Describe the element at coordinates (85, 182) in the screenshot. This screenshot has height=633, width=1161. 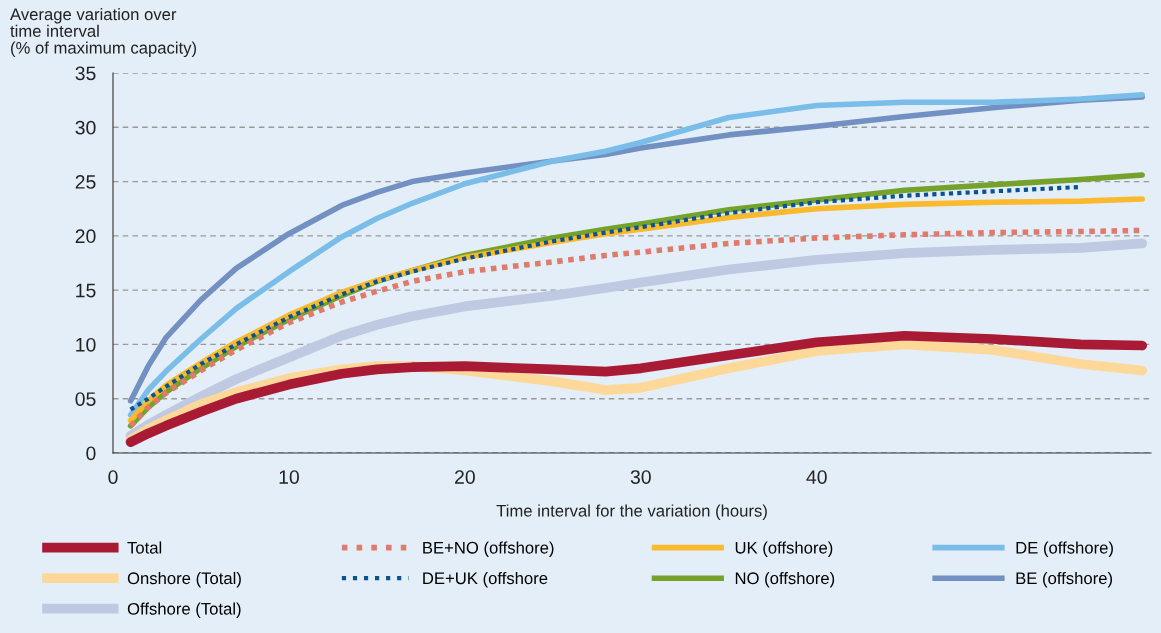
I see `y-tick-label: 25` at that location.